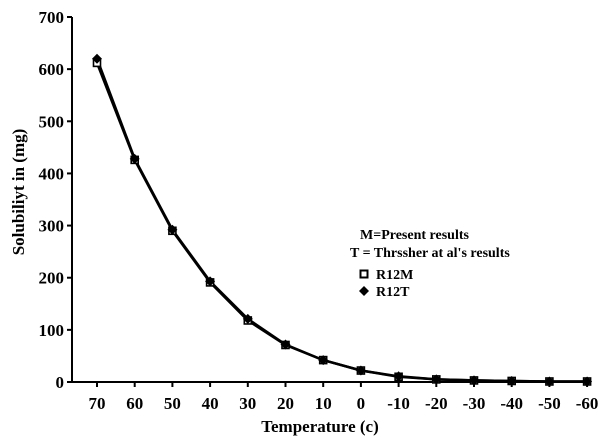  What do you see at coordinates (172, 403) in the screenshot?
I see `x-tick-label: 50` at bounding box center [172, 403].